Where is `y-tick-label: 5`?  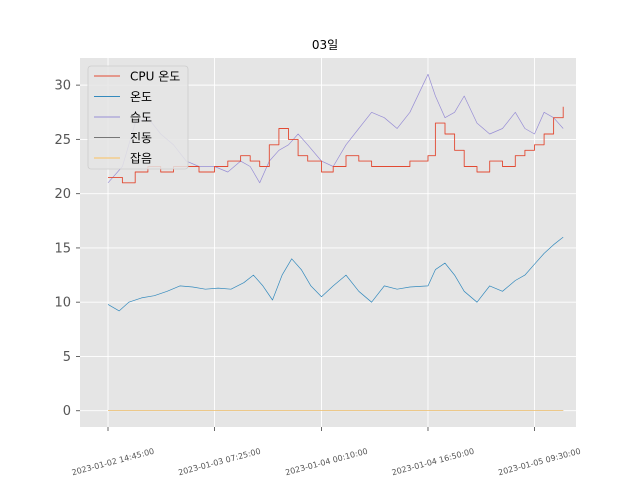
y-tick-label: 5 is located at coordinates (67, 357).